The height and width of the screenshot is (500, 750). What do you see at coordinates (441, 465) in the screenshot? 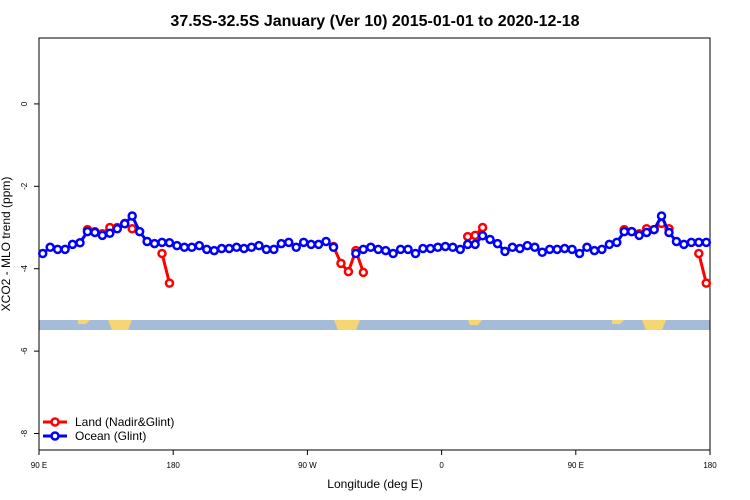
I see `x-tick-label: 0` at bounding box center [441, 465].